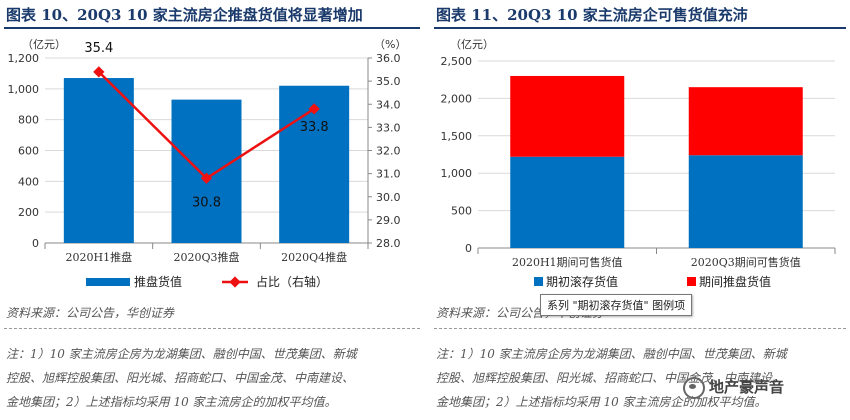  I want to click on watermark: 地产豪声音, so click(733, 387).